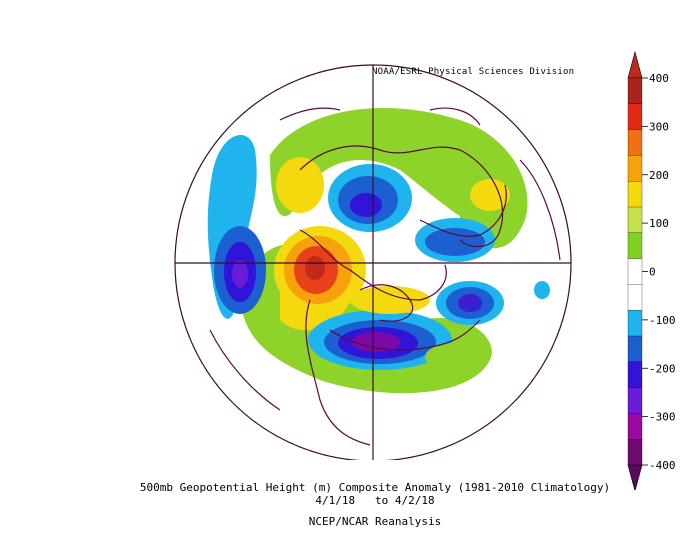  What do you see at coordinates (659, 223) in the screenshot?
I see `colorbar-tick-label: 100` at bounding box center [659, 223].